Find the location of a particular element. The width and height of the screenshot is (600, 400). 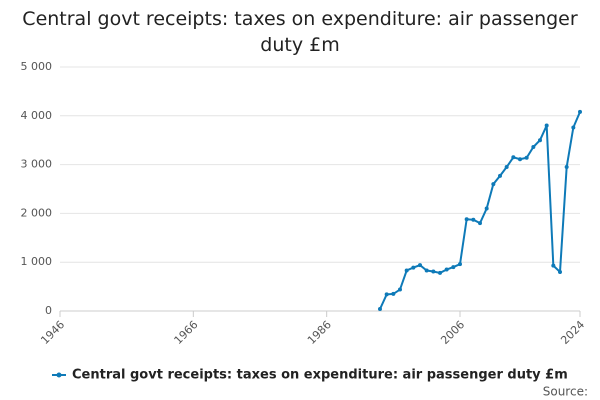

y-tick-label: 0 is located at coordinates (48, 310).